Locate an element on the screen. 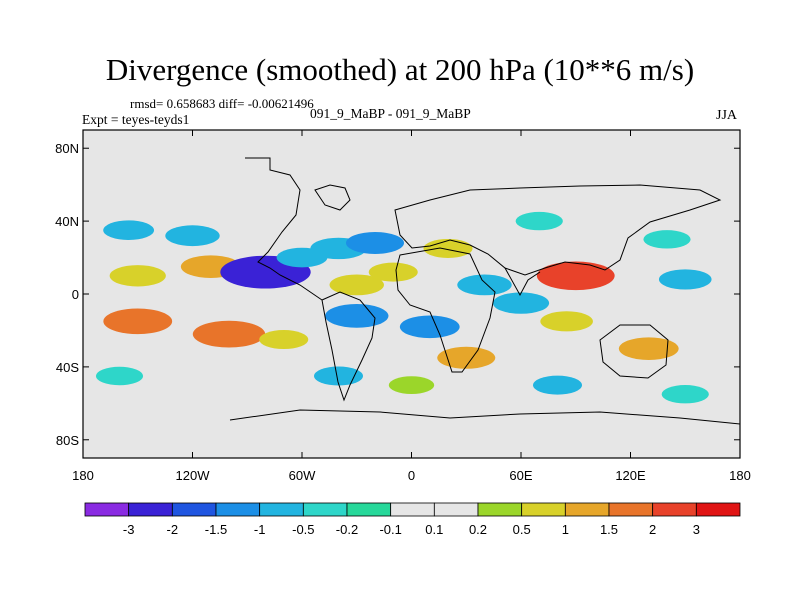 The width and height of the screenshot is (800, 600). coastline-india is located at coordinates (522, 282).